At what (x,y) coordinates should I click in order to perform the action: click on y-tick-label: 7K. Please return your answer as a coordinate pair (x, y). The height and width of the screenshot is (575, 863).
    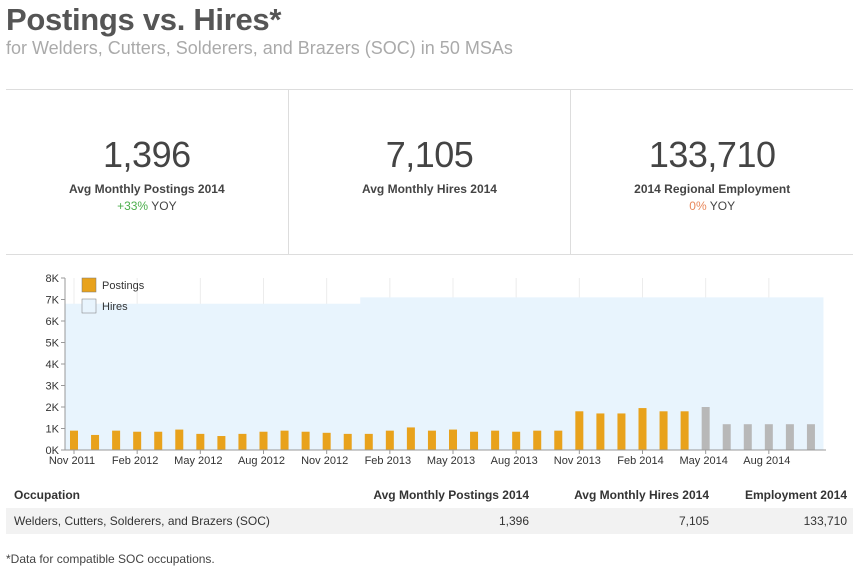
    Looking at the image, I should click on (53, 301).